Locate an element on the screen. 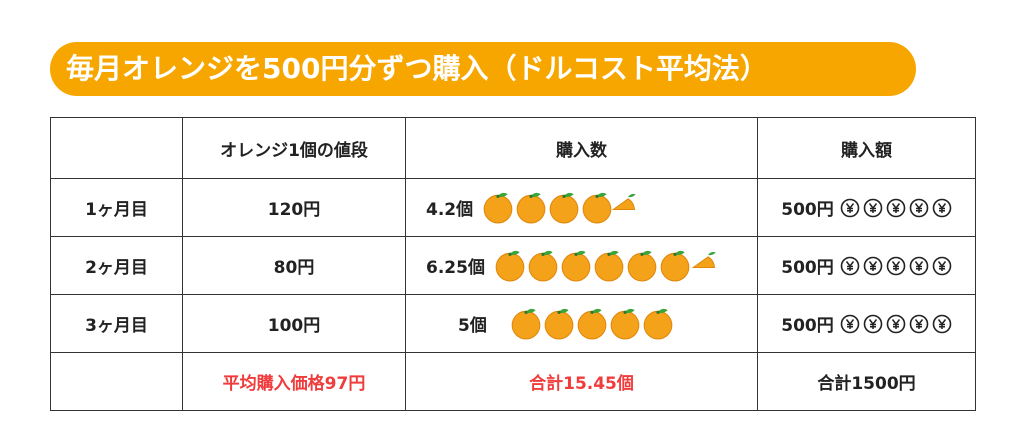 The height and width of the screenshot is (427, 1024). header-row: オレンジ1個の値段 購入数 購入額 is located at coordinates (513, 148).